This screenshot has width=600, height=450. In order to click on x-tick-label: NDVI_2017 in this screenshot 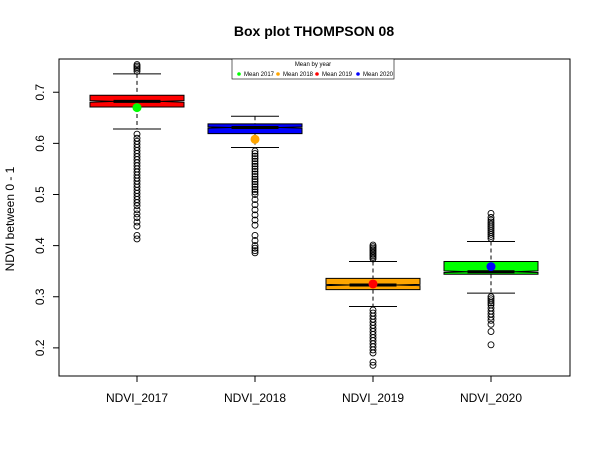, I will do `click(137, 398)`.